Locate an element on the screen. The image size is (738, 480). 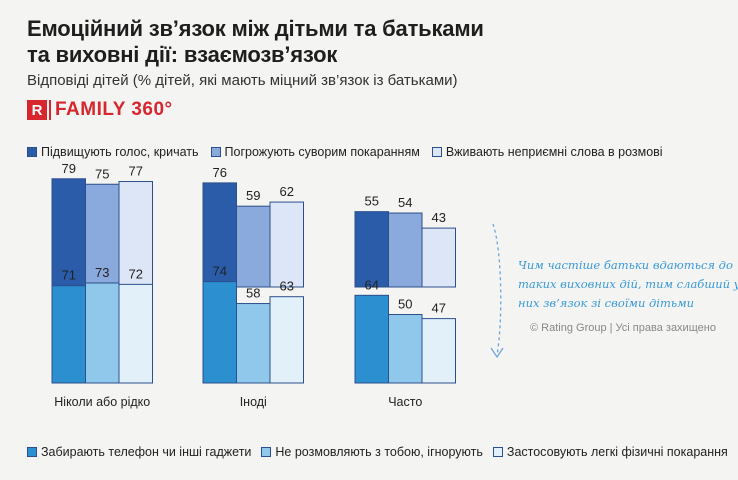
trend-arrow-head-icon is located at coordinates (497, 353).